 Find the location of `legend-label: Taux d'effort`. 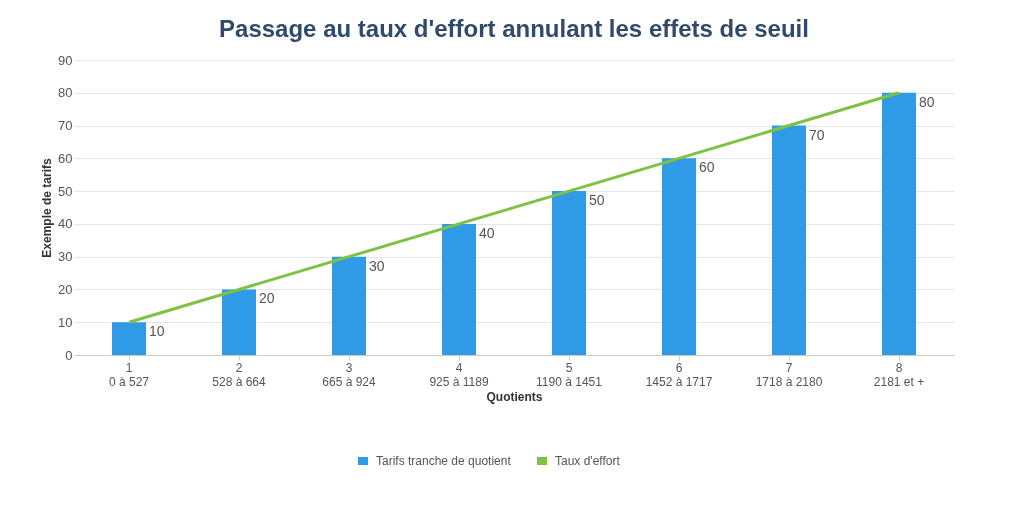

legend-label: Taux d'effort is located at coordinates (588, 461).